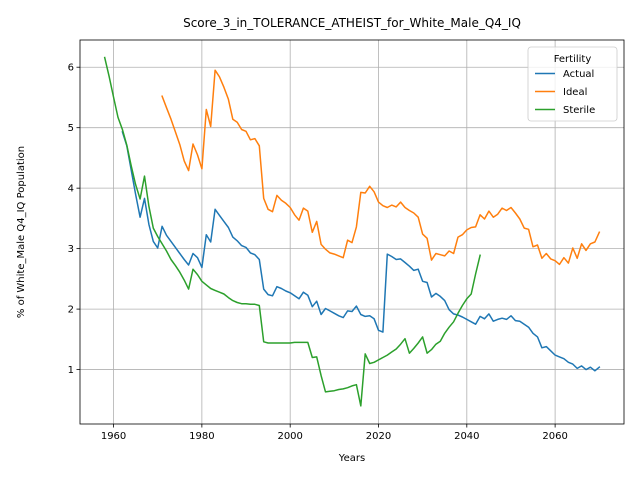 The height and width of the screenshot is (485, 640). I want to click on x-tick-label: 1980, so click(201, 436).